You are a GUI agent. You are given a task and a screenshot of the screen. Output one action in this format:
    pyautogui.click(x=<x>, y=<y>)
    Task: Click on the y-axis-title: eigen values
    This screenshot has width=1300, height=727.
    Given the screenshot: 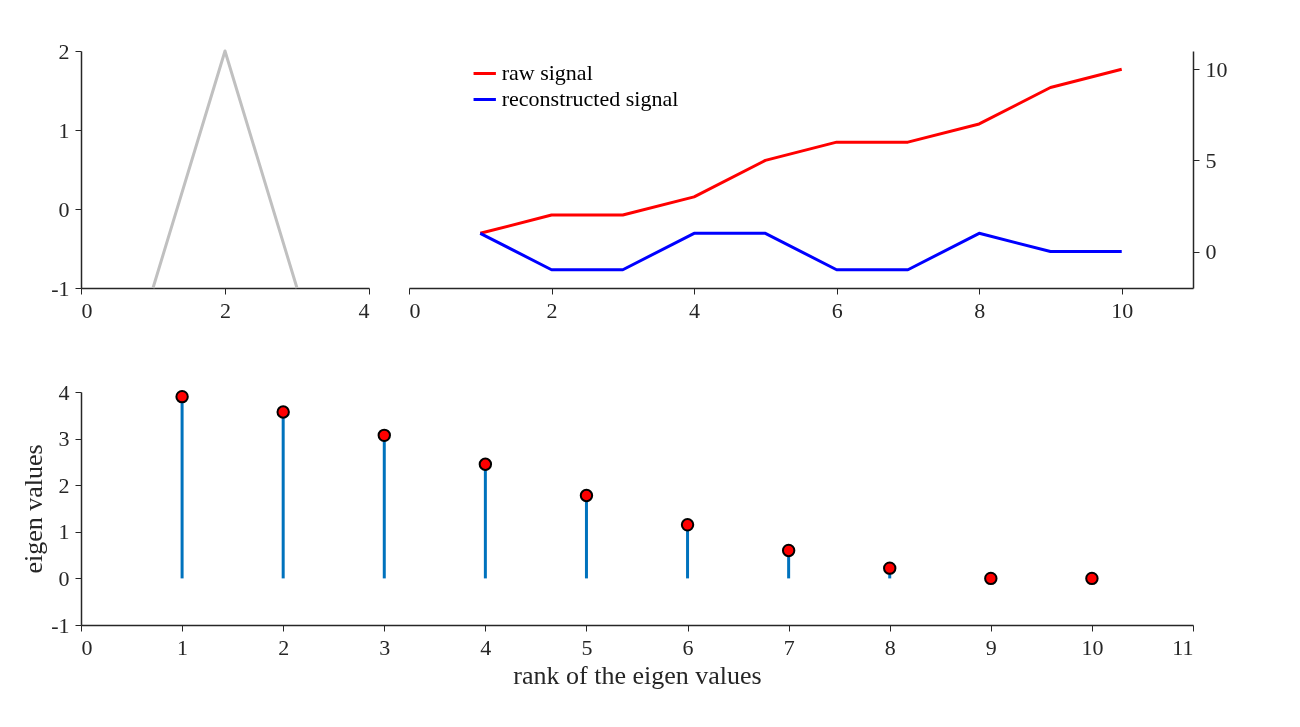 What is the action you would take?
    pyautogui.click(x=34, y=509)
    